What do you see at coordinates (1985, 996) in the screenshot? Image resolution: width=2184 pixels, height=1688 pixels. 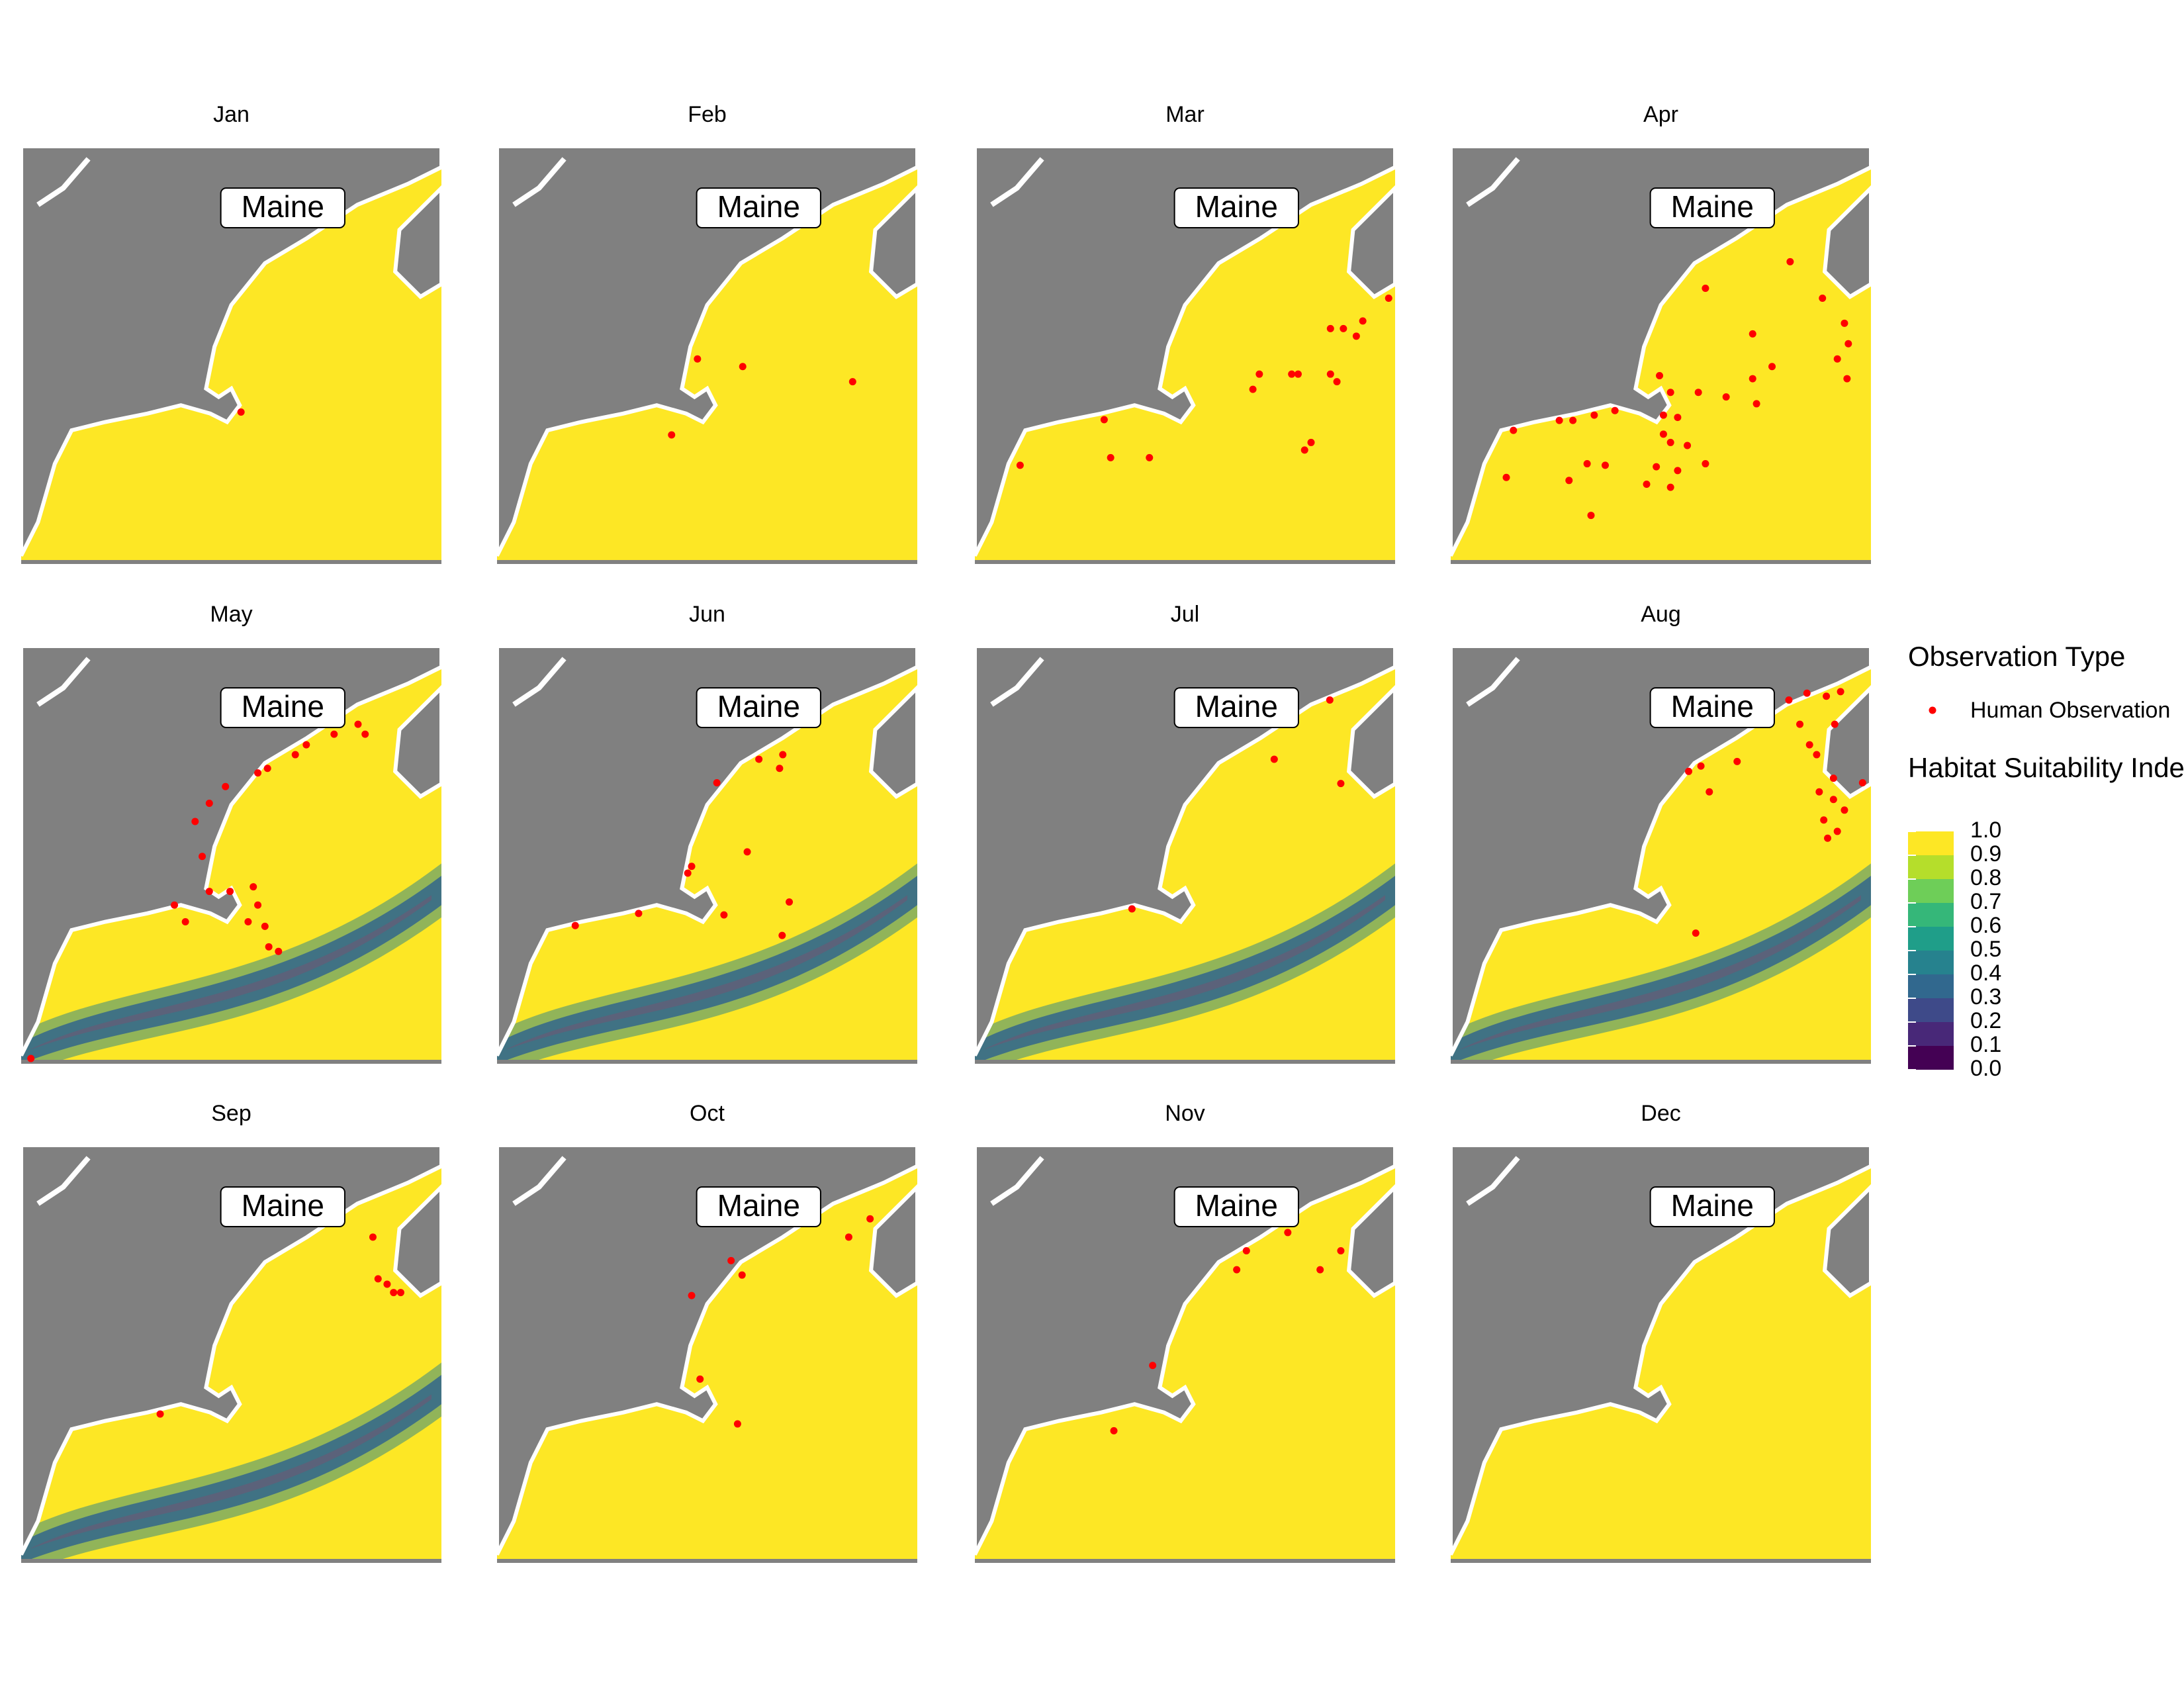 I see `colorbar-tick-label: 0.3` at bounding box center [1985, 996].